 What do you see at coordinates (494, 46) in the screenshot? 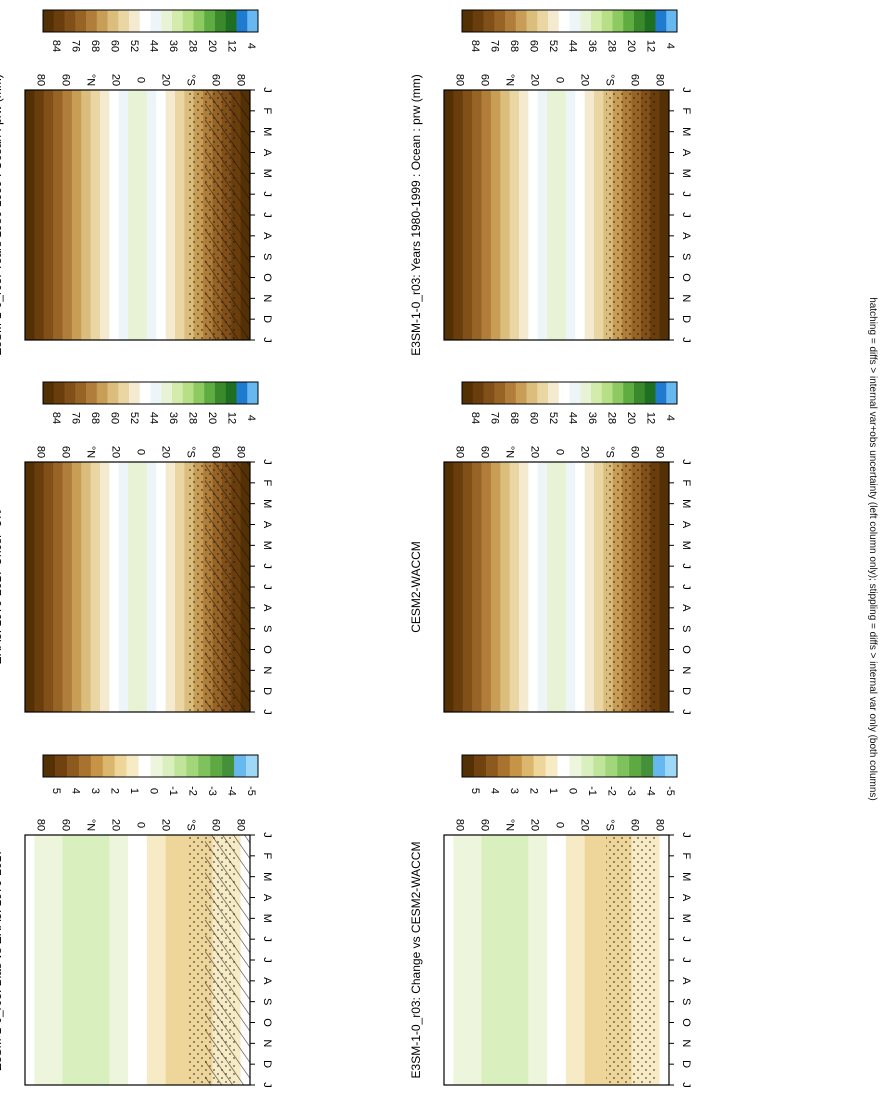
I see `colorbar-tick-label: 76` at bounding box center [494, 46].